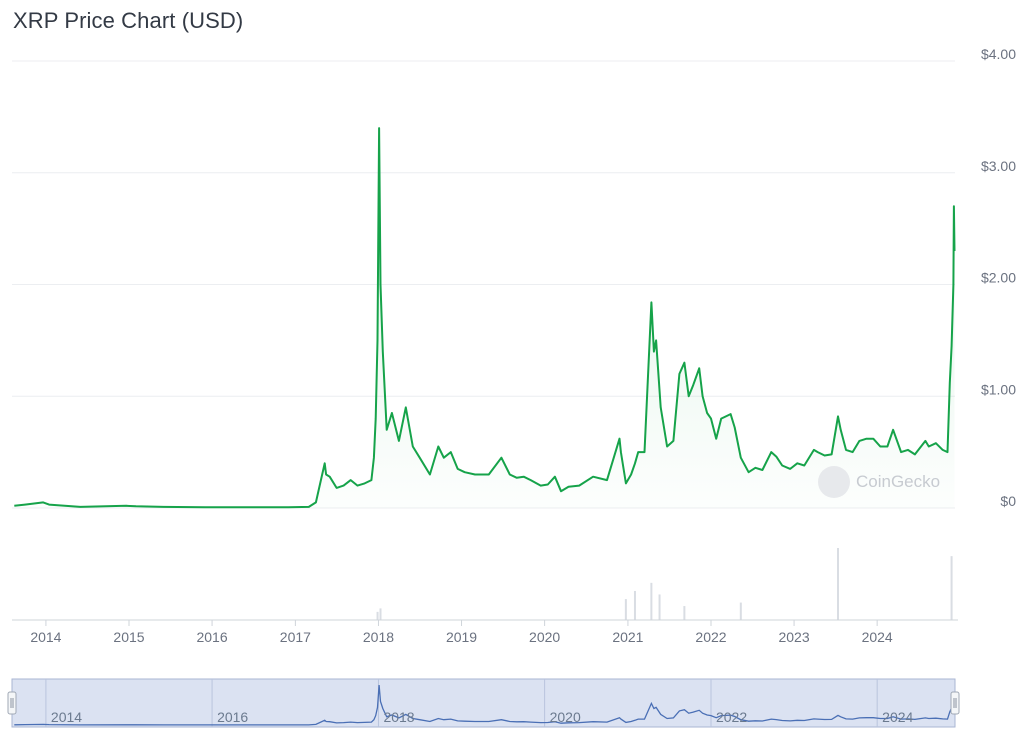 The height and width of the screenshot is (747, 1024). What do you see at coordinates (898, 481) in the screenshot?
I see `watermark-text: CoinGecko` at bounding box center [898, 481].